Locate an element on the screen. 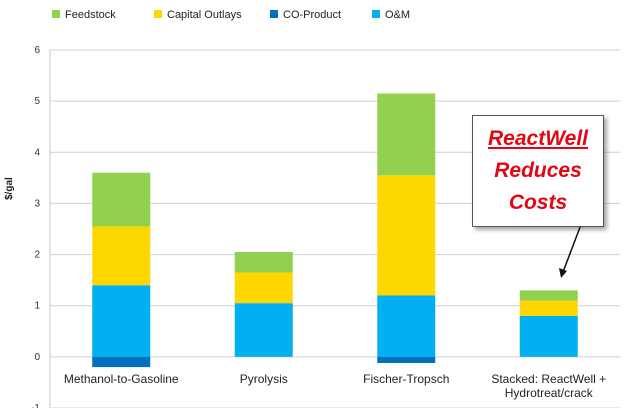 This screenshot has height=408, width=628. legend-label: O&M is located at coordinates (398, 15).